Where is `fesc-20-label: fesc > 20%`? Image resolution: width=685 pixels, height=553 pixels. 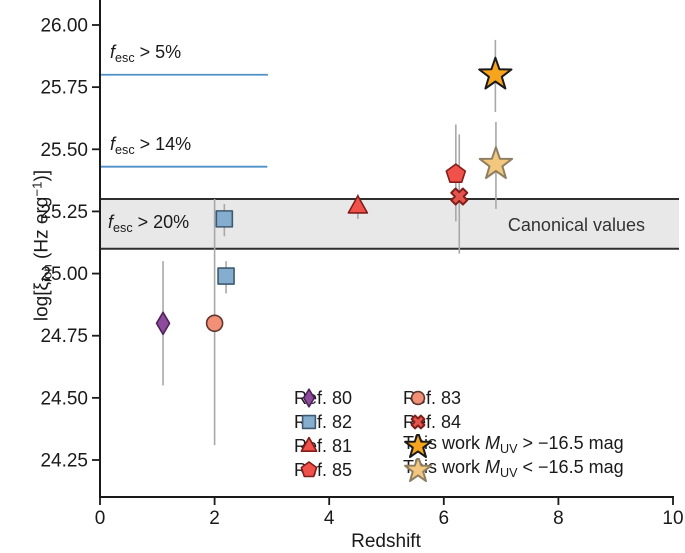
fesc-20-label: fesc > 20% is located at coordinates (149, 223).